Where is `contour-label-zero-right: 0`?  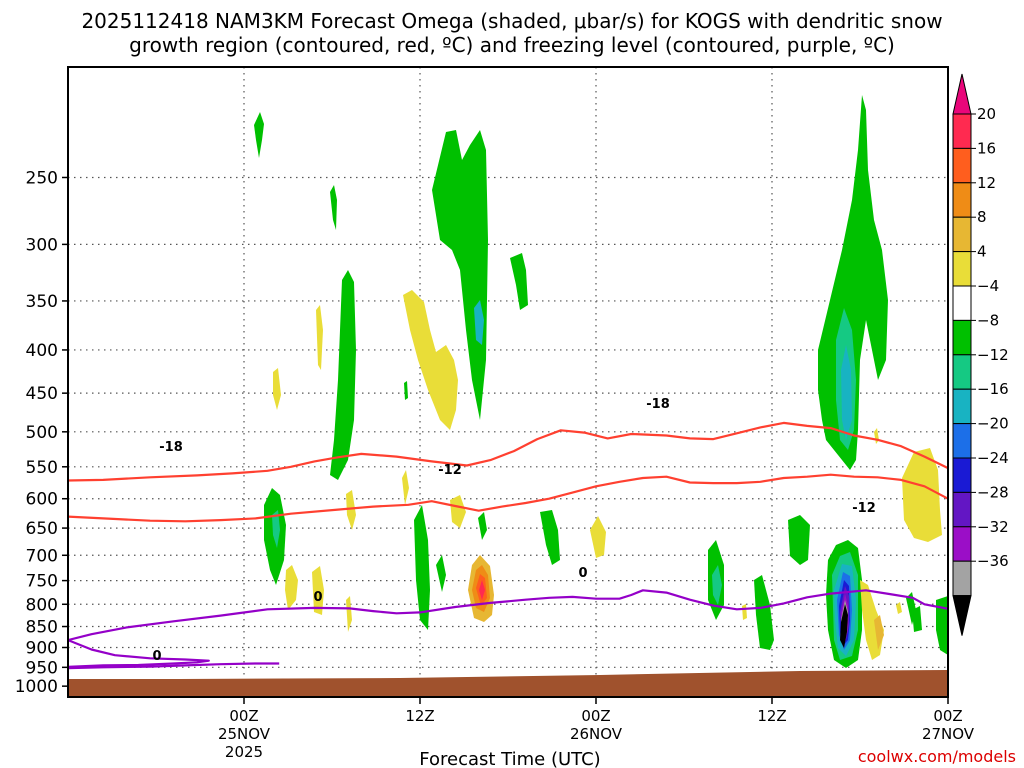 contour-label-zero-right: 0 is located at coordinates (582, 573).